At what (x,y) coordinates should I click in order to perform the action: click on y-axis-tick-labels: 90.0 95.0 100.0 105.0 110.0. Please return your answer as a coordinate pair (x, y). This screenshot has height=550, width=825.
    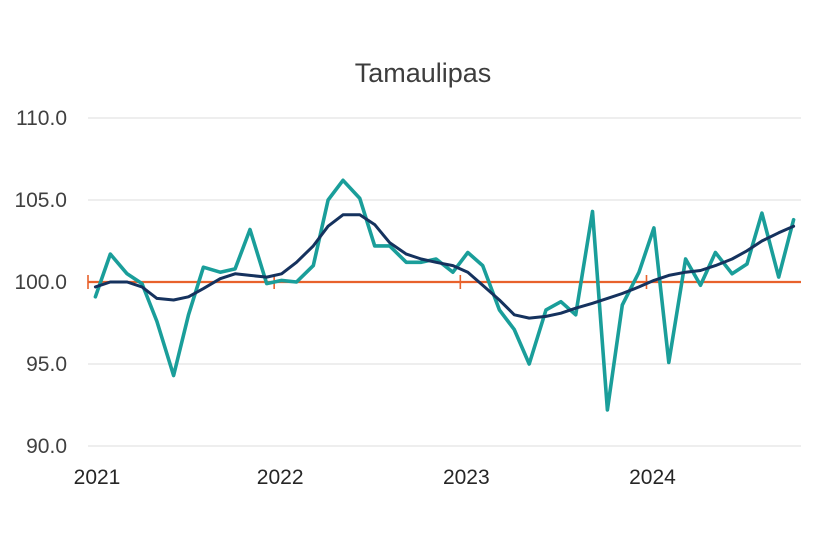
    Looking at the image, I should click on (40, 282).